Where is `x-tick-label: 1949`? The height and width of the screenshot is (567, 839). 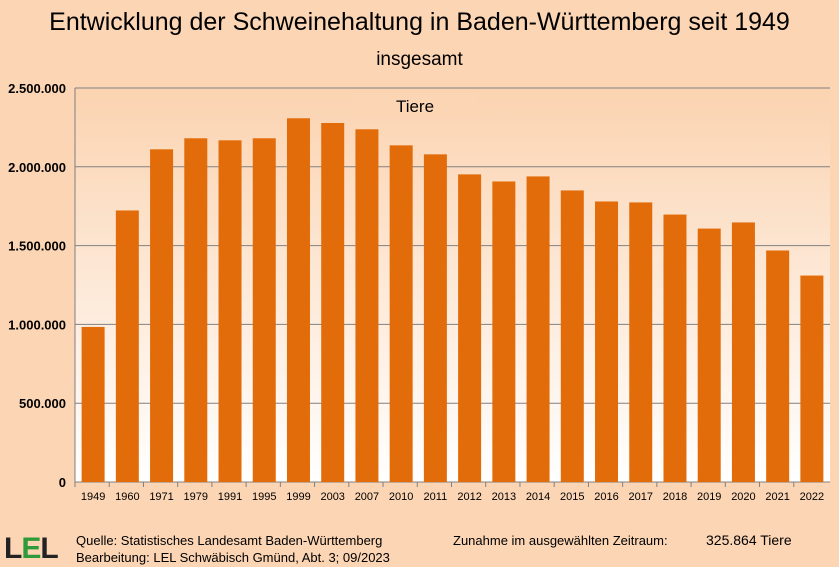 x-tick-label: 1949 is located at coordinates (93, 497).